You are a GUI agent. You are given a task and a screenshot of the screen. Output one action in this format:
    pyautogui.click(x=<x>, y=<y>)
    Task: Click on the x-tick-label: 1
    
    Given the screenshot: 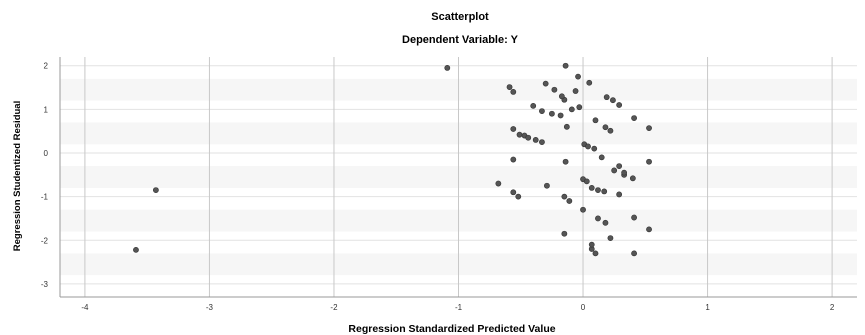 What is the action you would take?
    pyautogui.click(x=707, y=307)
    